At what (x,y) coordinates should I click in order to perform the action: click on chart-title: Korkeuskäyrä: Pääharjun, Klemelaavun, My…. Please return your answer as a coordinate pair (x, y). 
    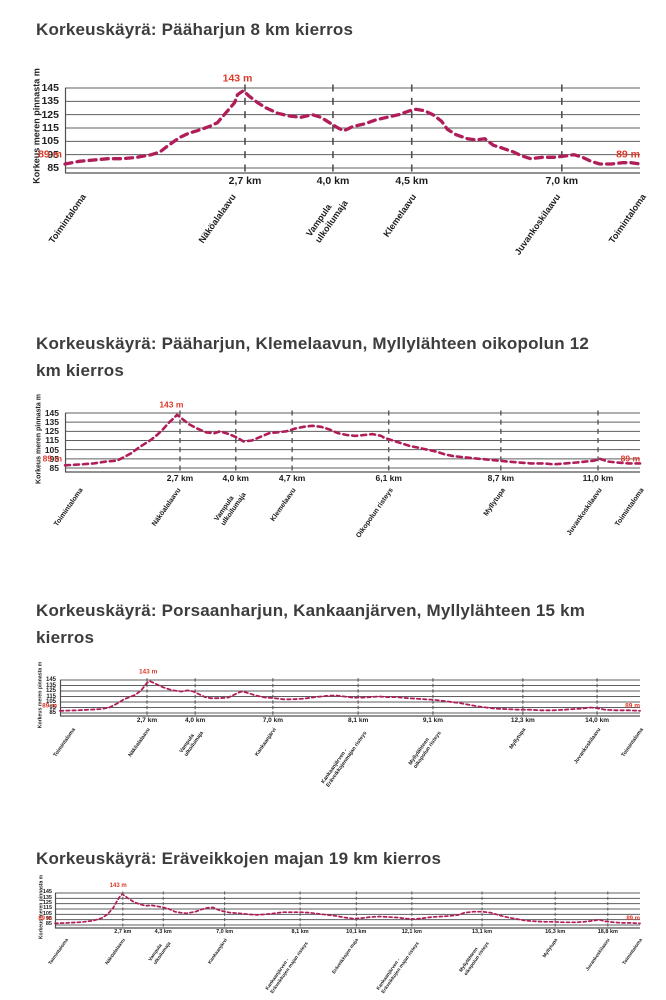
    Looking at the image, I should click on (313, 357).